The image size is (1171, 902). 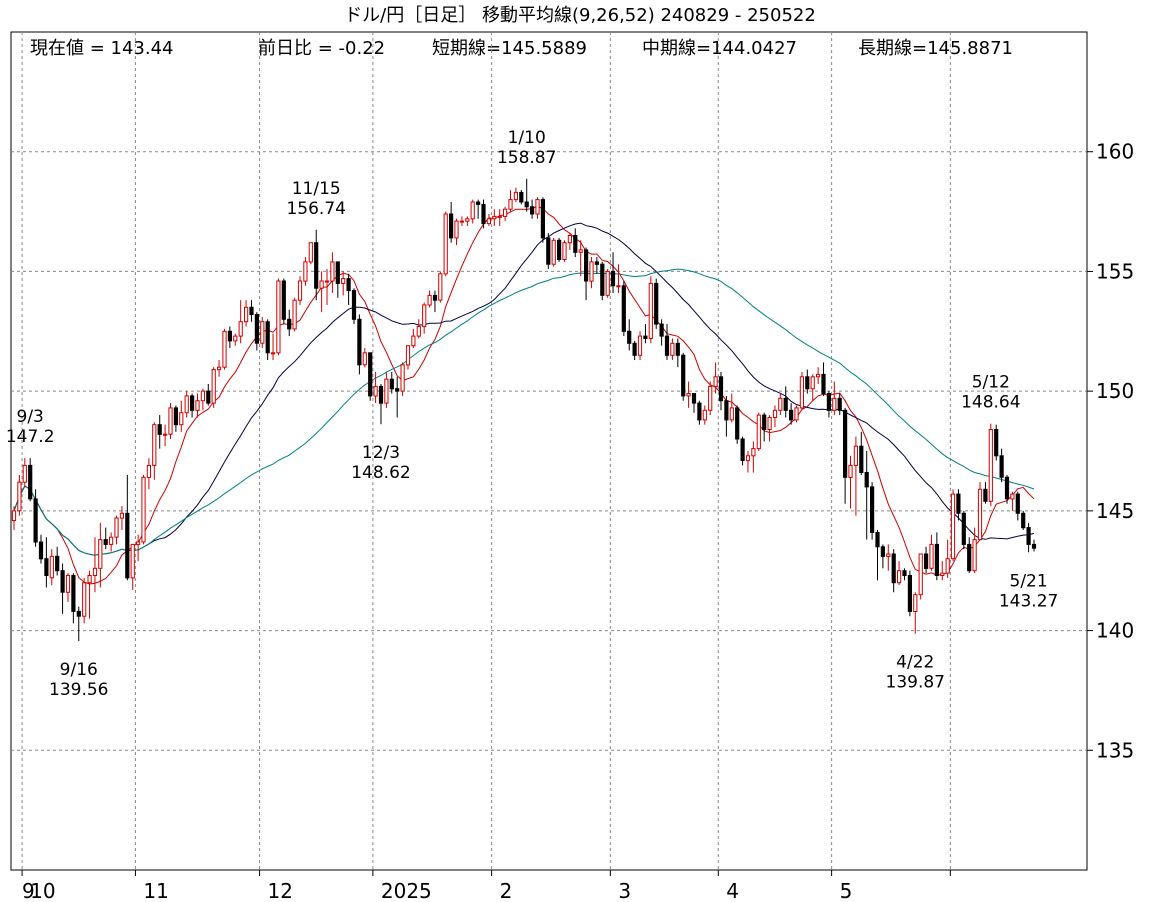 I want to click on annotation-value: 158.87, so click(x=526, y=158).